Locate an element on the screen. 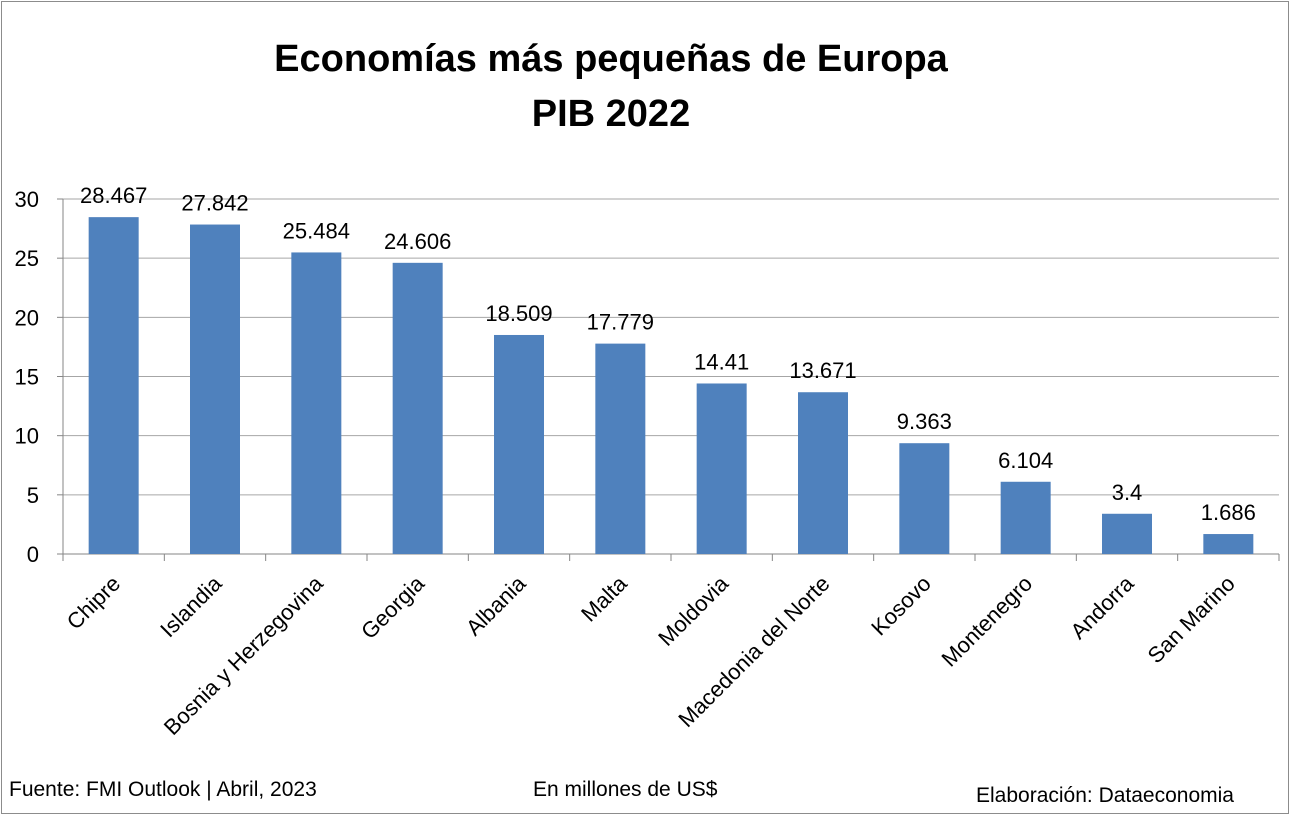  data-label: 13.671 is located at coordinates (822, 370).